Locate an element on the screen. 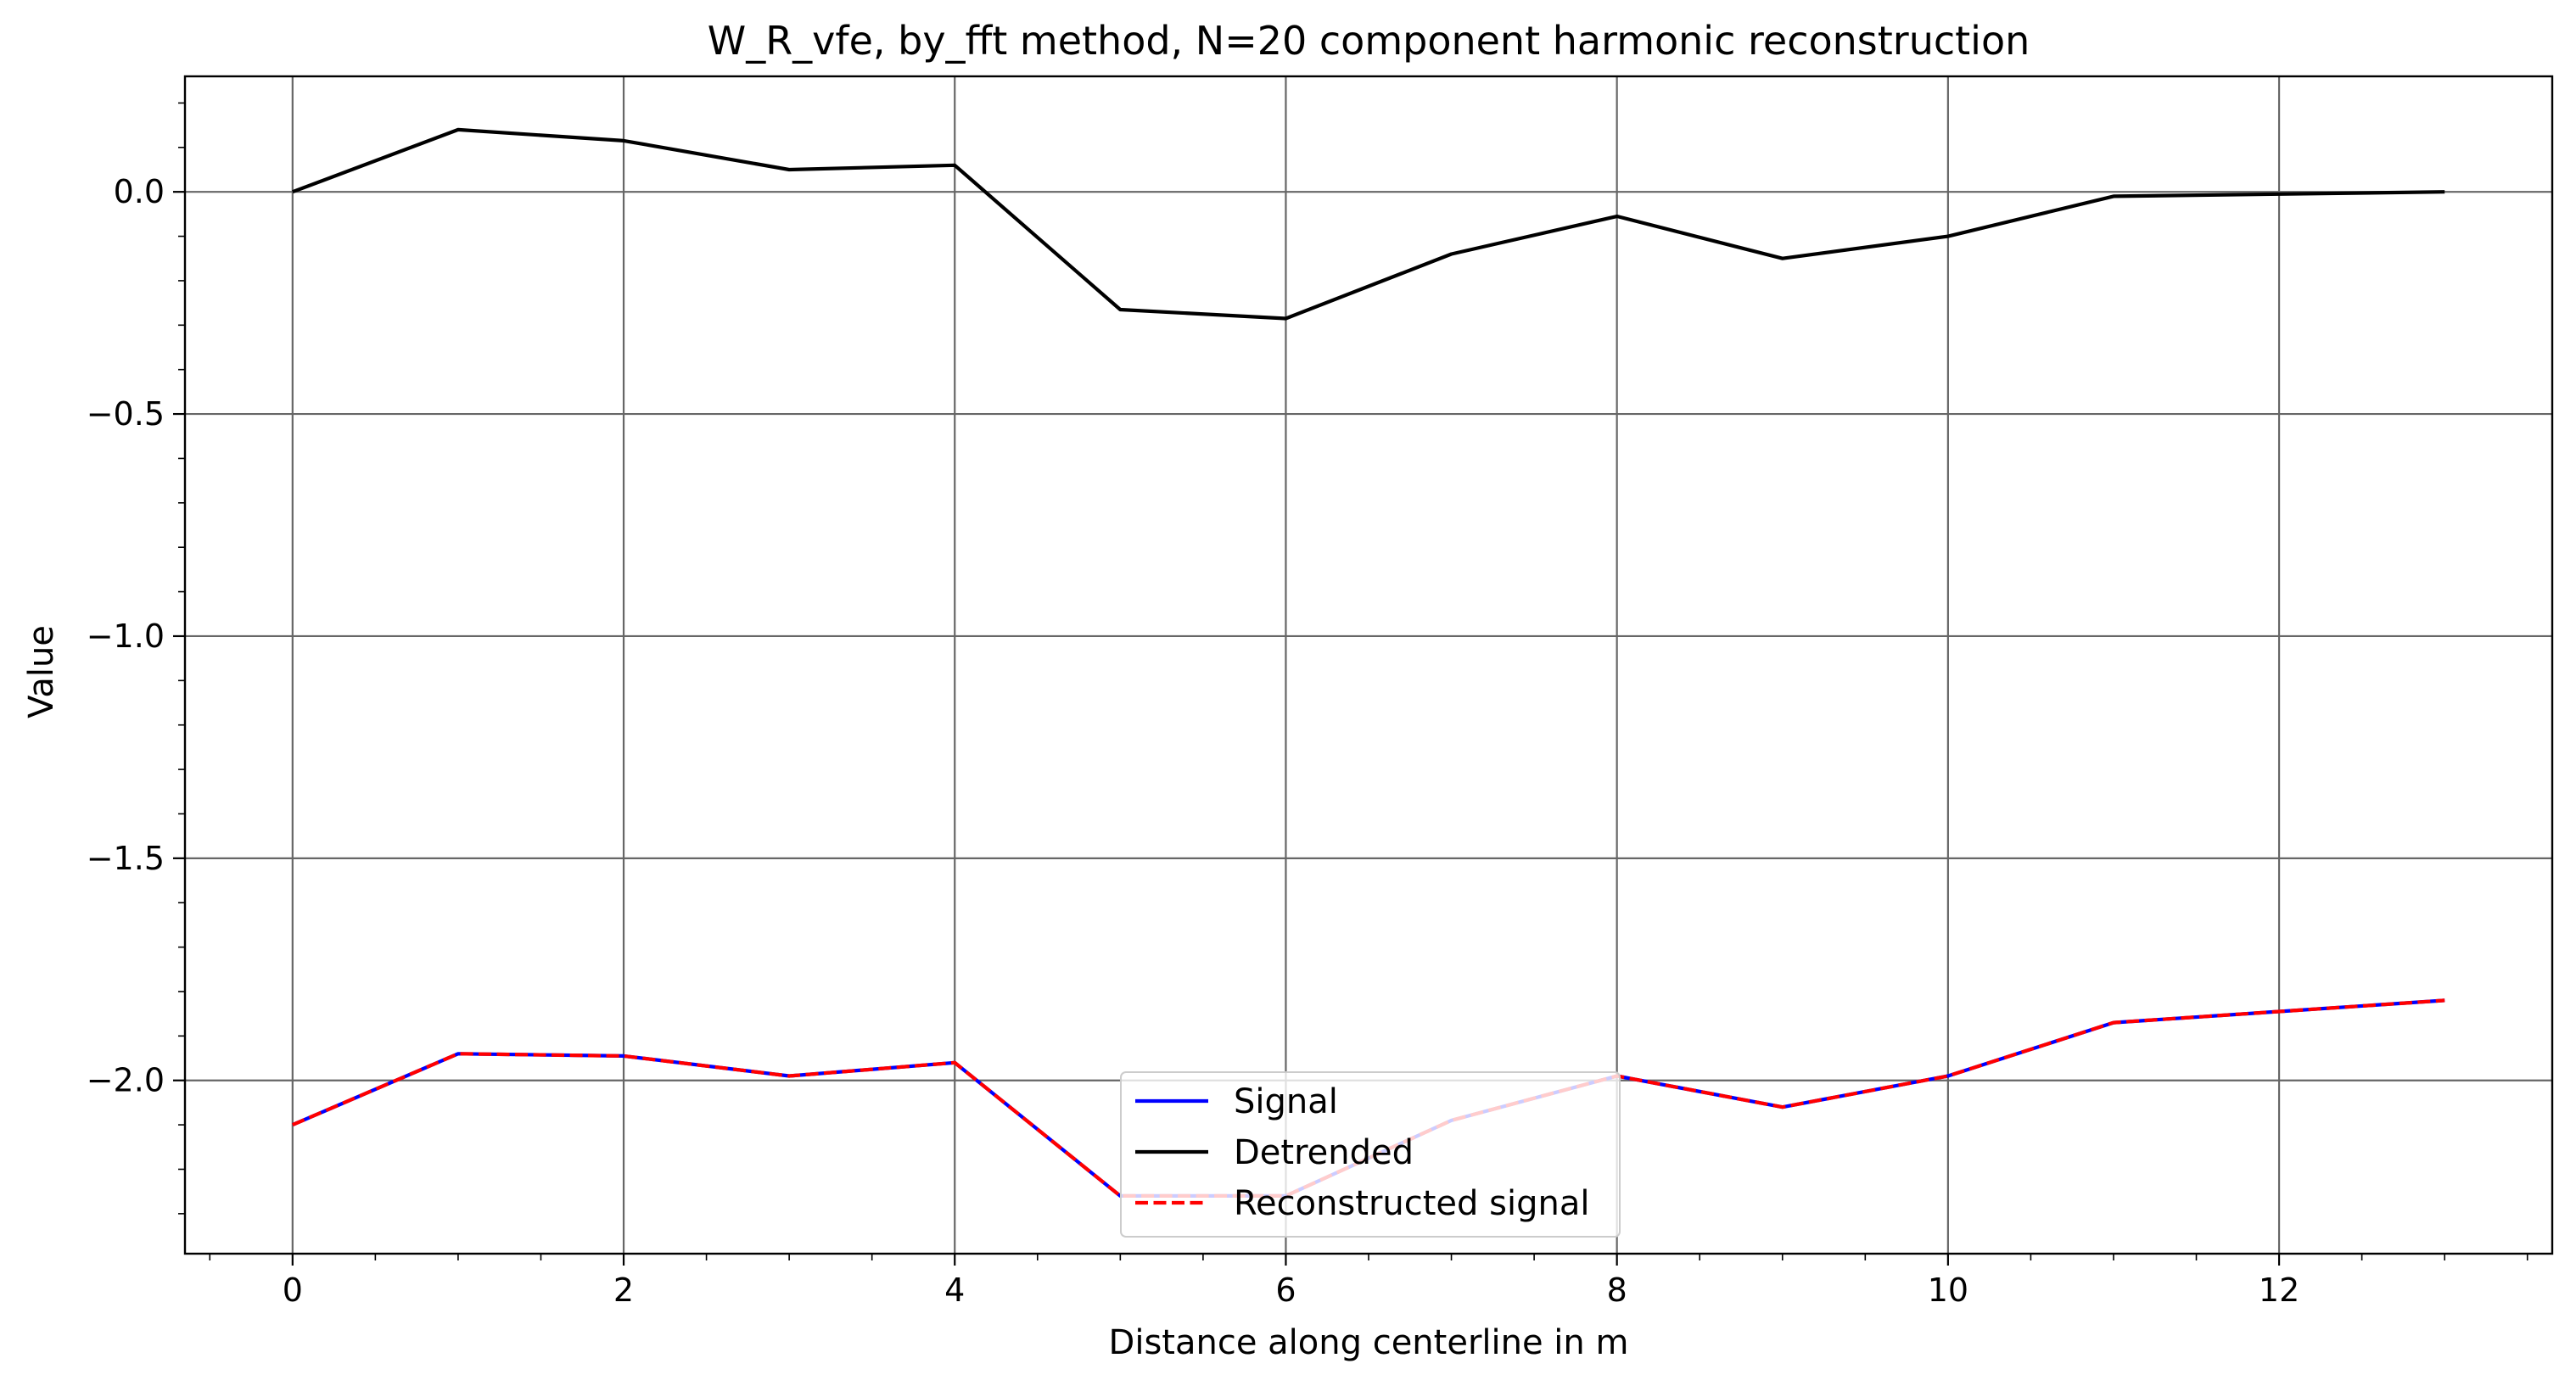 The width and height of the screenshot is (2576, 1386). y-tick-label: −1.0 is located at coordinates (126, 637).